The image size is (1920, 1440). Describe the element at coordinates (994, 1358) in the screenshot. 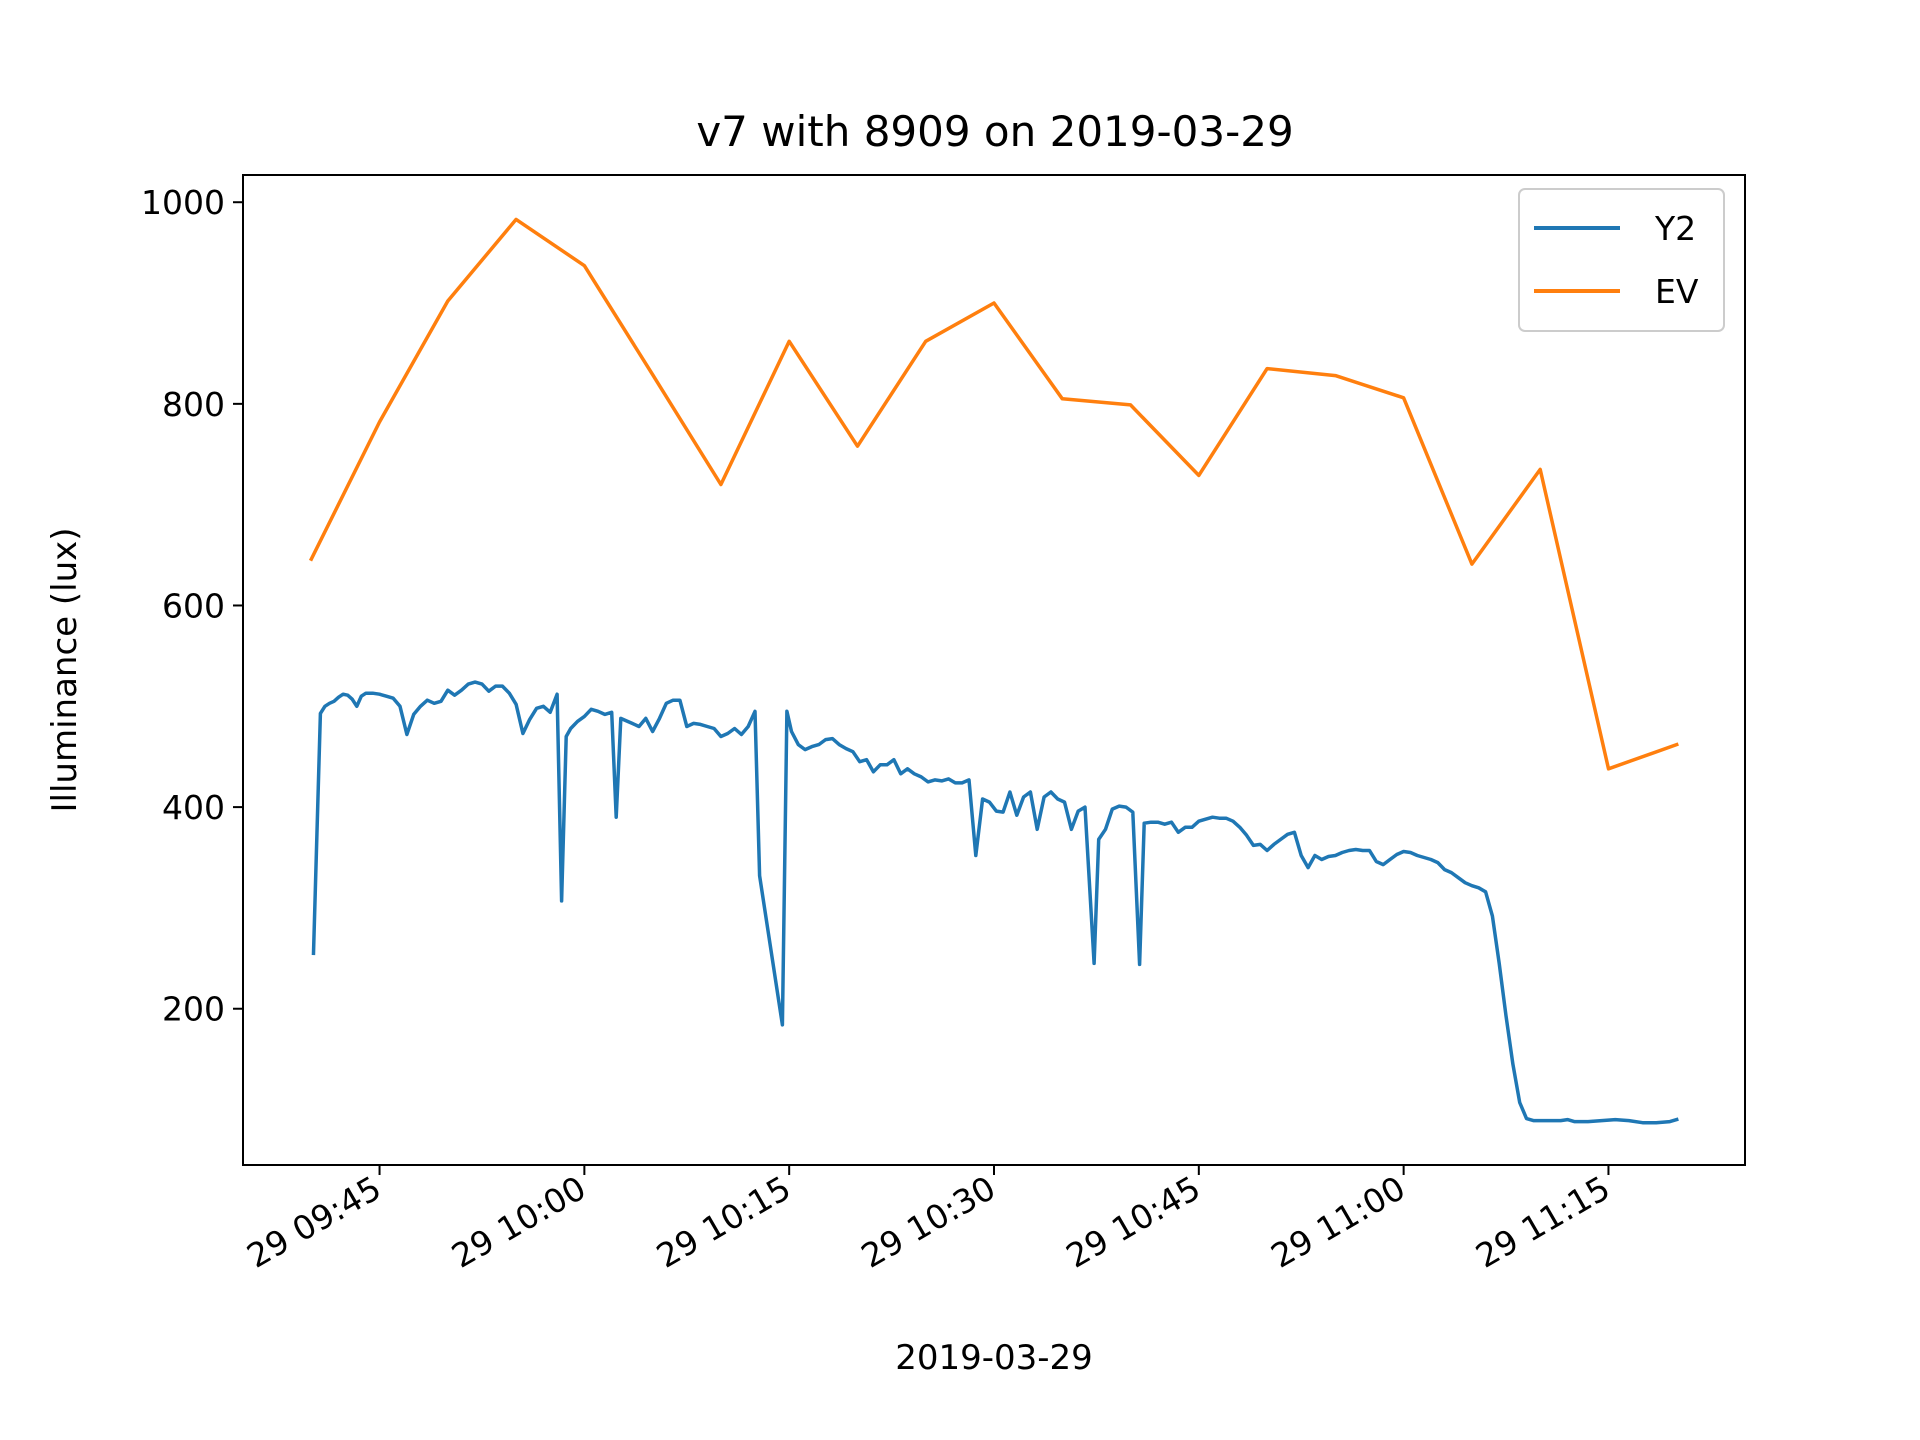

I see `x-axis-title: 2019-03-29` at that location.